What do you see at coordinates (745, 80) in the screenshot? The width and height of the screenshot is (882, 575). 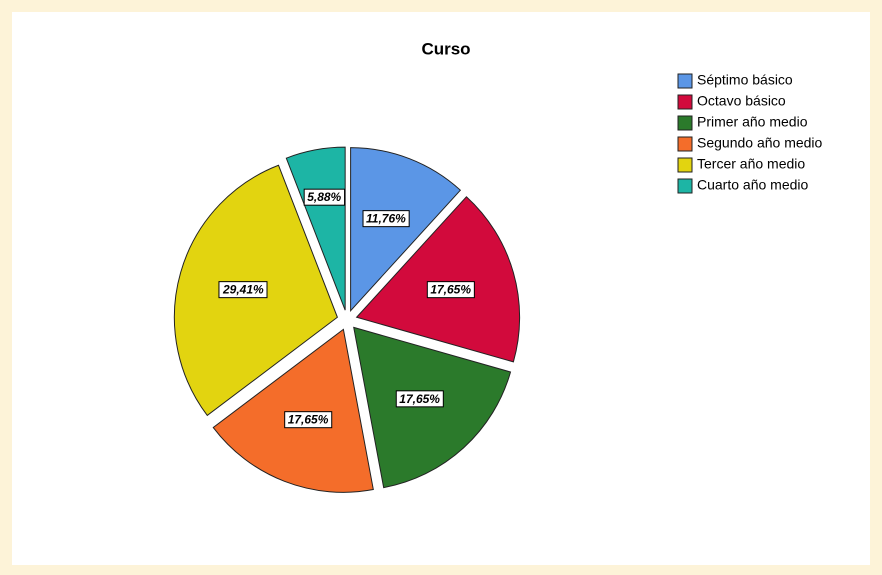 I see `legend-label: Séptimo básico` at bounding box center [745, 80].